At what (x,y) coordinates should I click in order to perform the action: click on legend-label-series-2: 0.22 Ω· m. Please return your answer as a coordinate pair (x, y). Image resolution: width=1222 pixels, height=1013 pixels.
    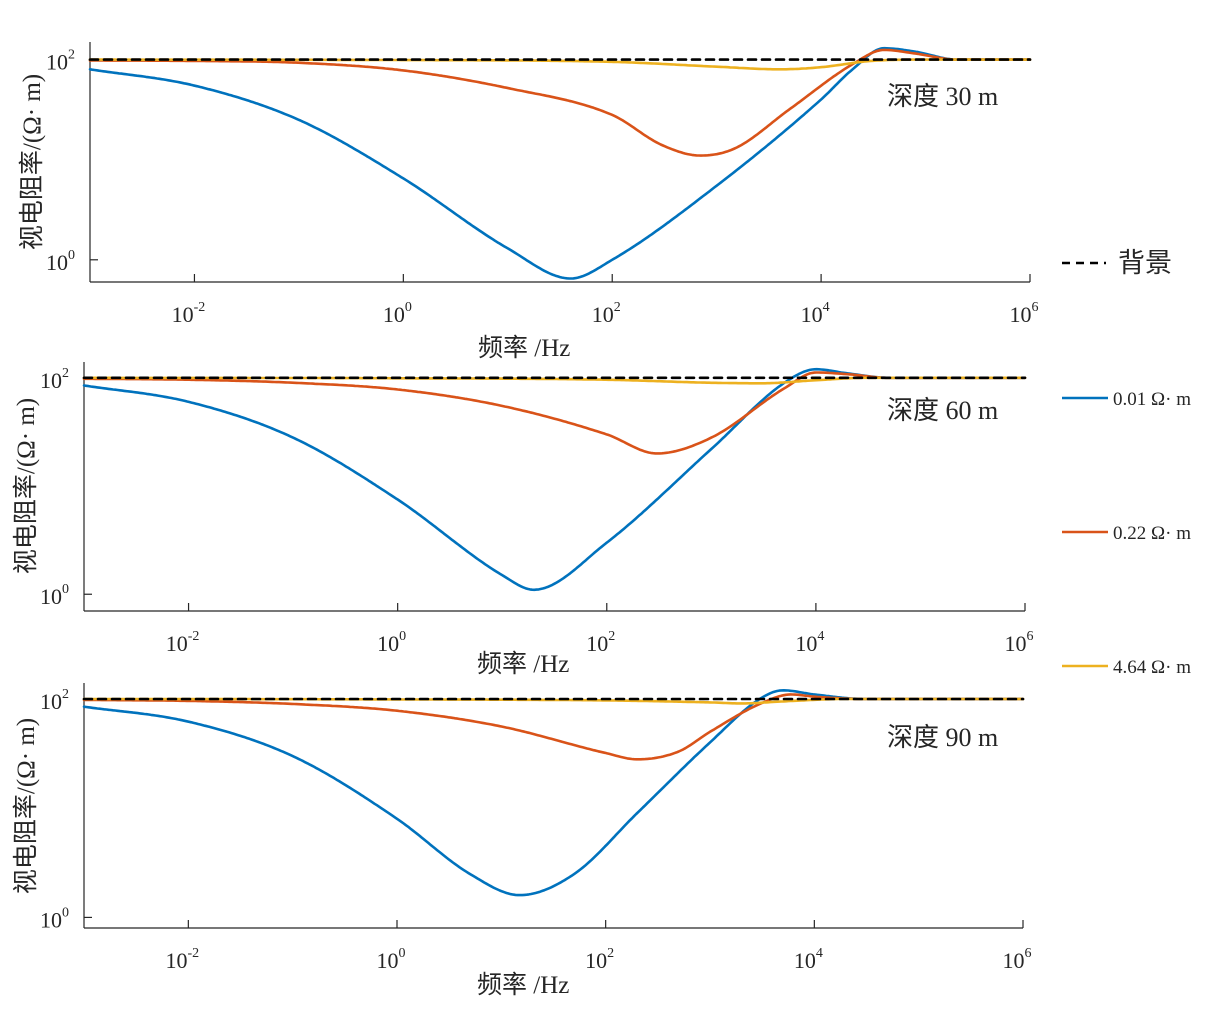
    Looking at the image, I should click on (1152, 533).